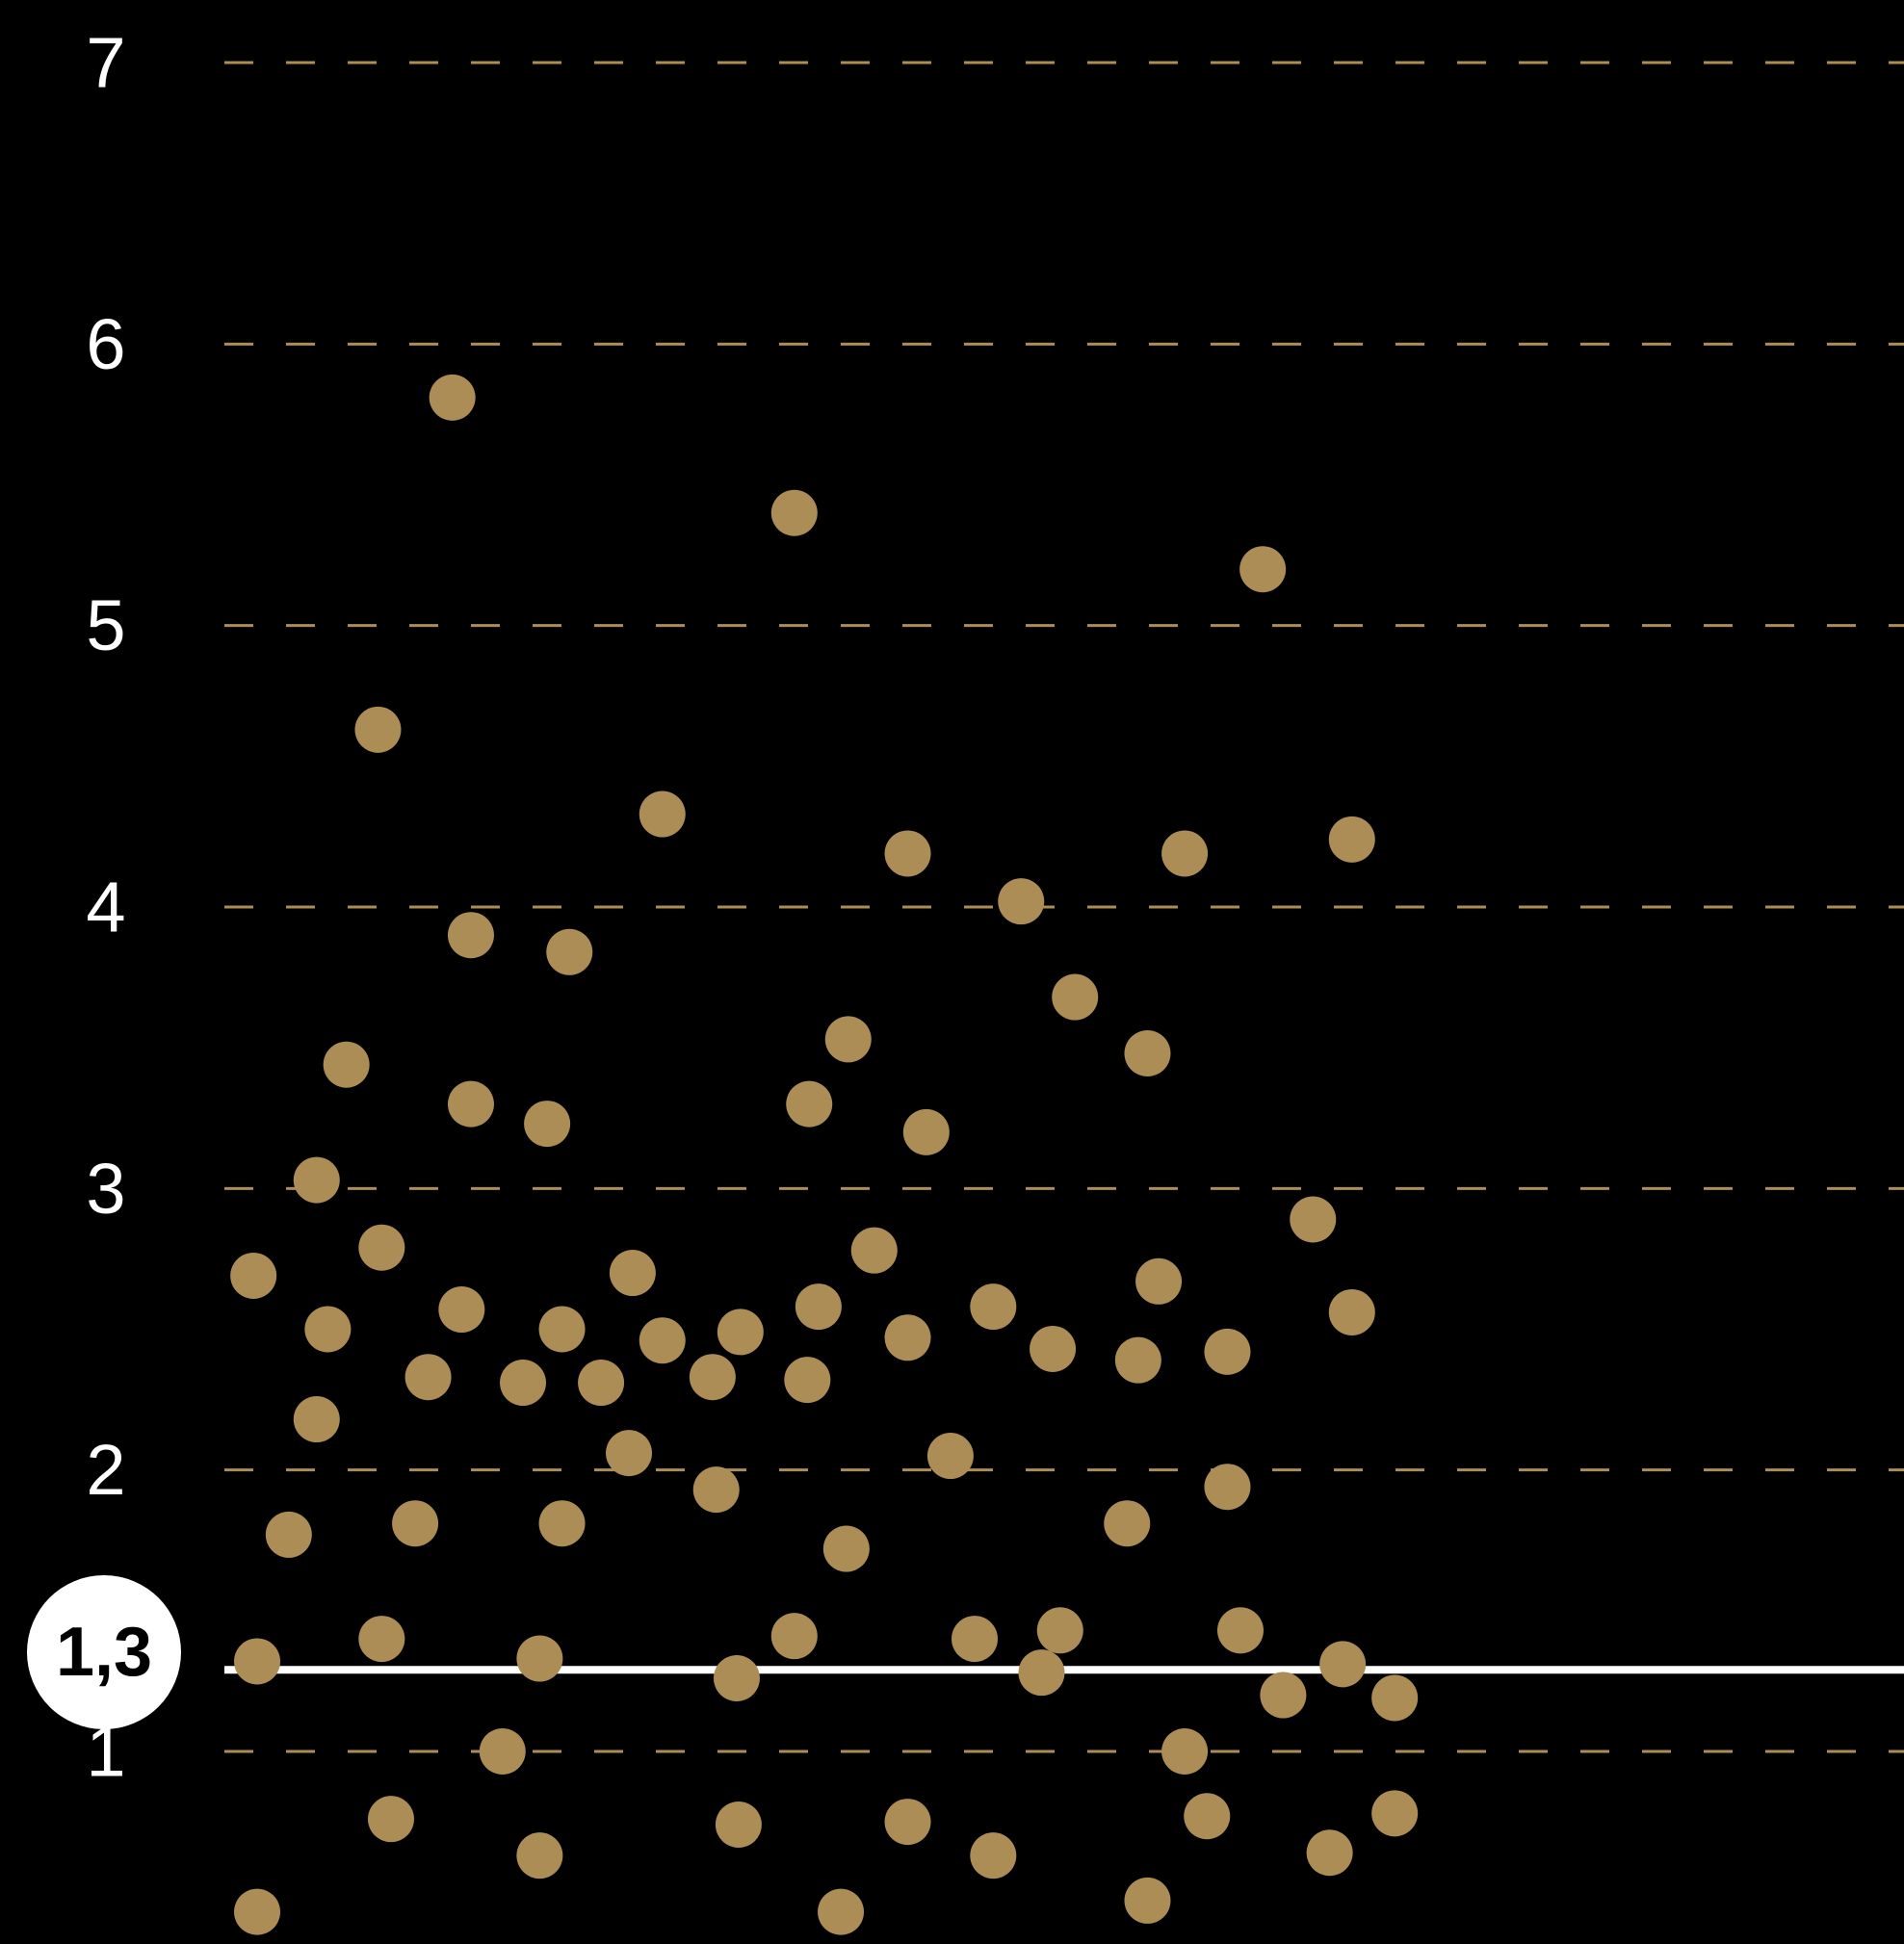 This screenshot has height=1944, width=1904. What do you see at coordinates (106, 1752) in the screenshot?
I see `y-tick-label-1: 1` at bounding box center [106, 1752].